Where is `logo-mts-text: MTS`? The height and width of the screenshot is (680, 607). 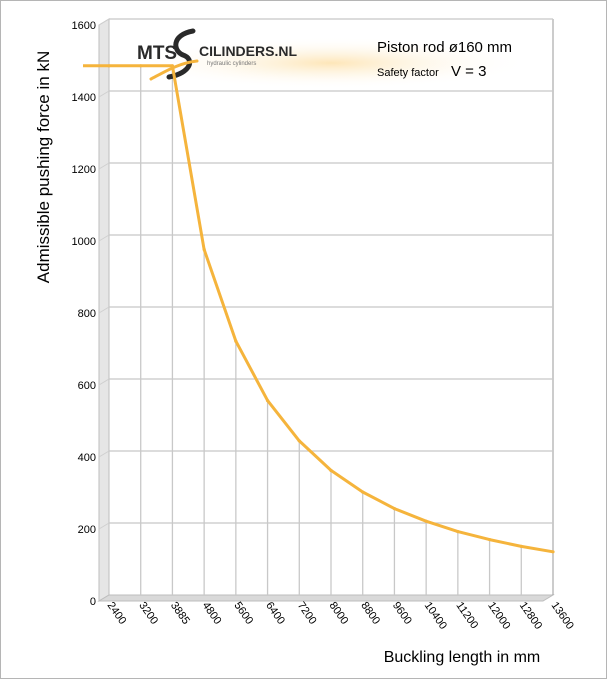
logo-mts-text: MTS is located at coordinates (157, 53).